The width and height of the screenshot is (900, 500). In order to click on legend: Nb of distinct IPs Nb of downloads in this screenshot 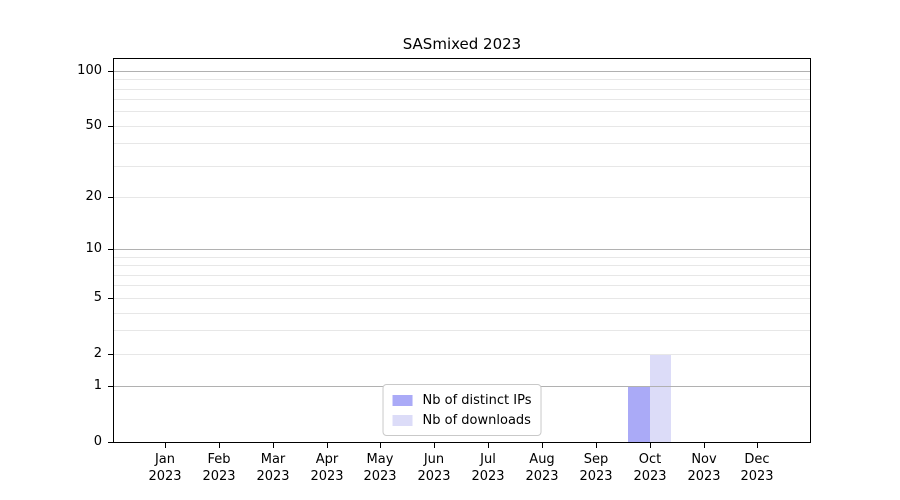, I will do `click(462, 410)`.